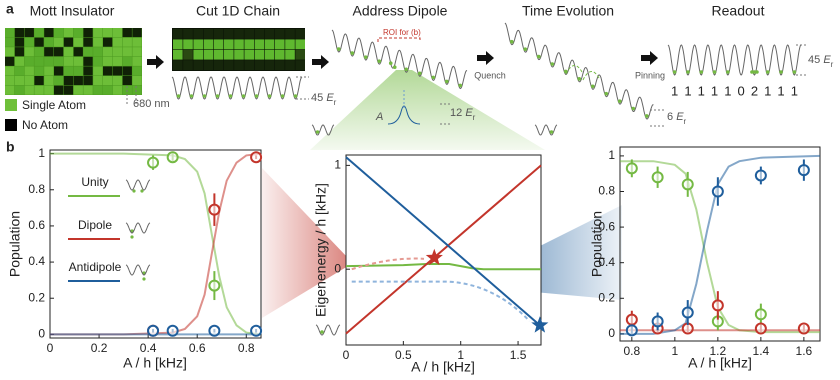  I want to click on x-tick-label: 1, so click(460, 355).